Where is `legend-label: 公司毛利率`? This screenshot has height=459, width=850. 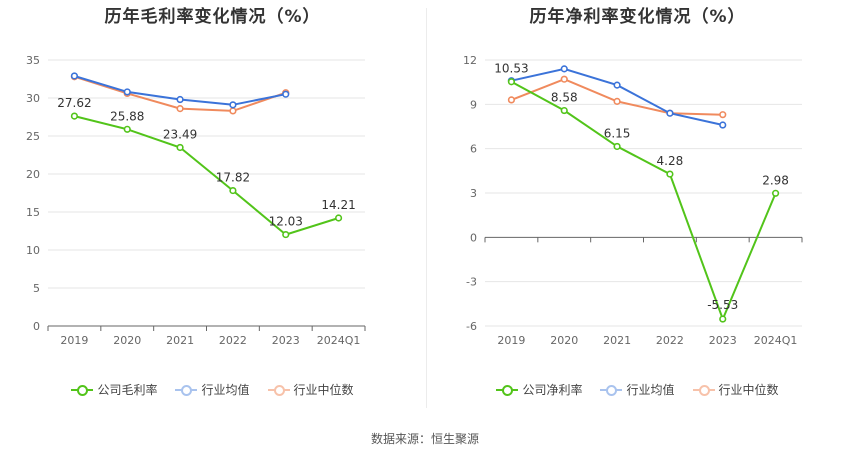
legend-label: 公司毛利率 is located at coordinates (127, 390).